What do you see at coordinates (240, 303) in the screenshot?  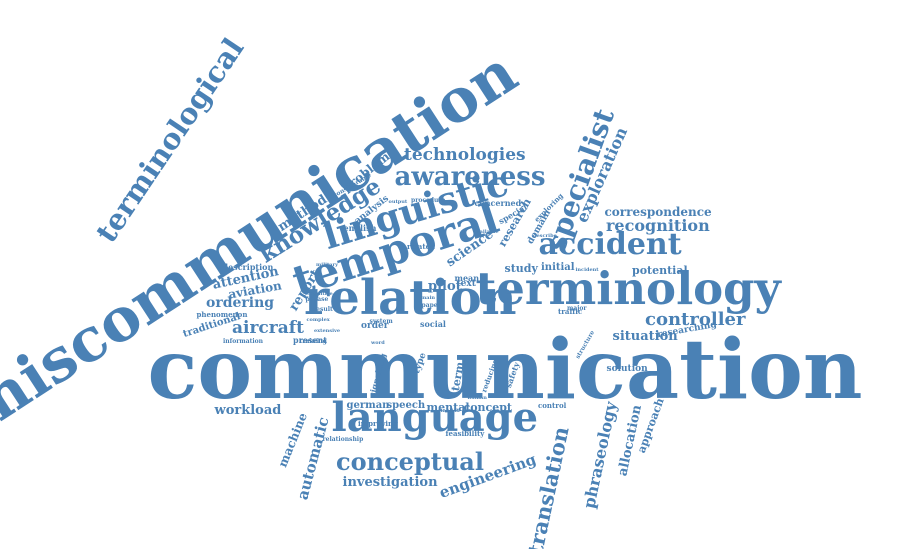 I see `word-ordering: ordering` at bounding box center [240, 303].